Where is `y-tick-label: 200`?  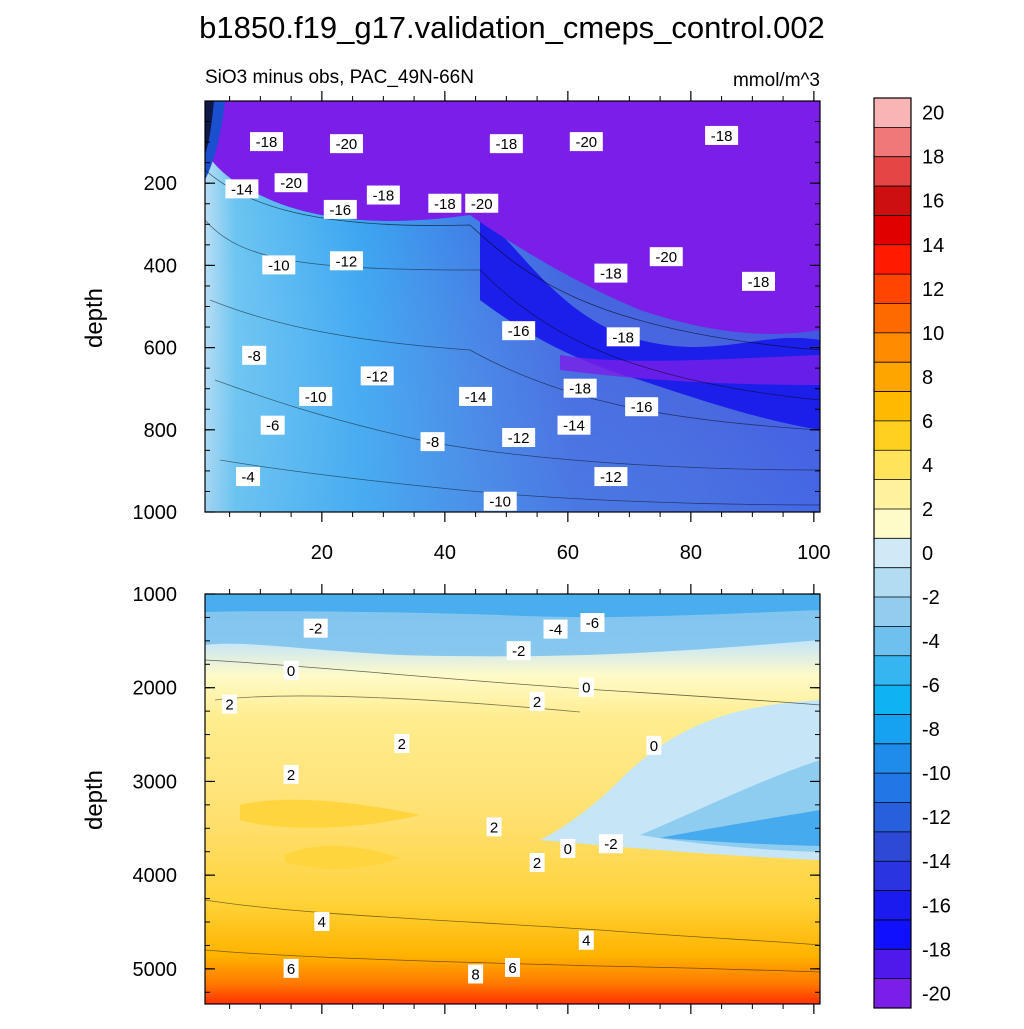
y-tick-label: 200 is located at coordinates (160, 184).